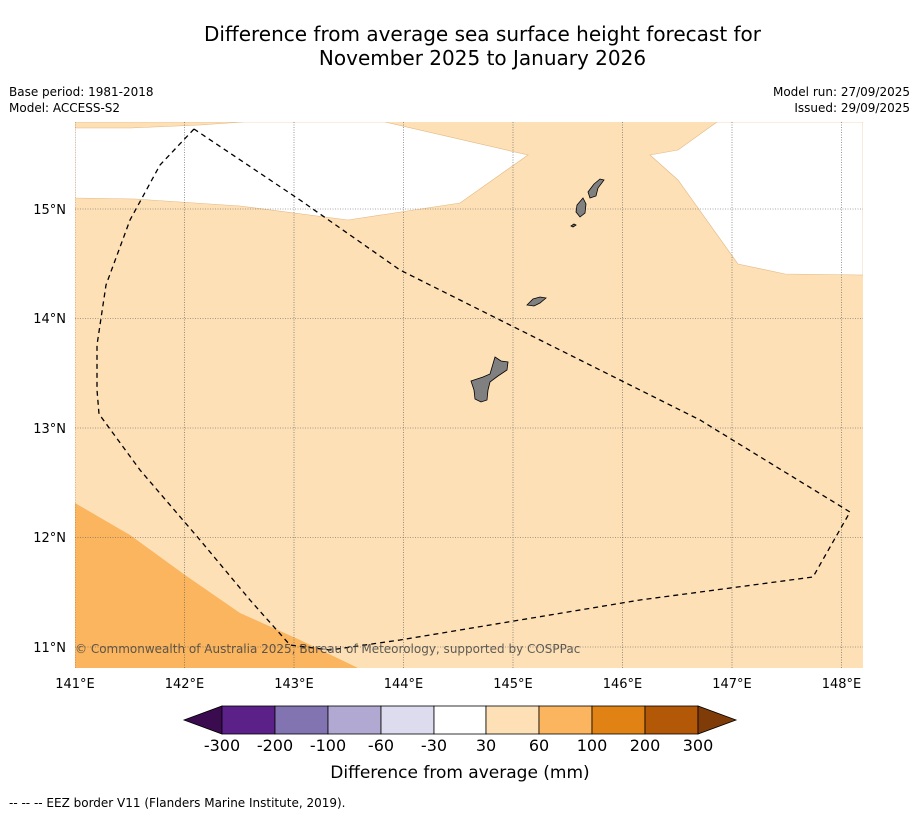 The width and height of the screenshot is (919, 816). I want to click on title-line-2: November 2025 to January 2026, so click(482, 58).